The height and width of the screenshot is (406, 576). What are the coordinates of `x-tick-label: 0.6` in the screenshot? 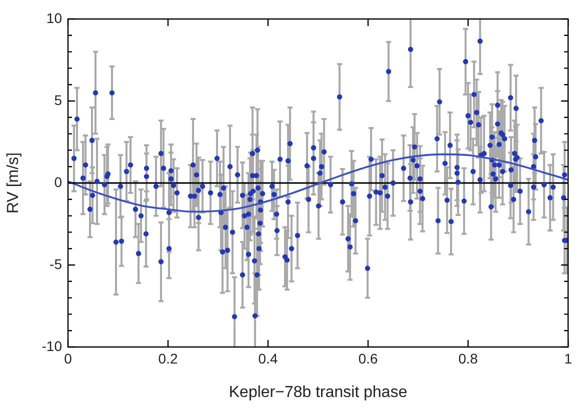 It's located at (368, 358).